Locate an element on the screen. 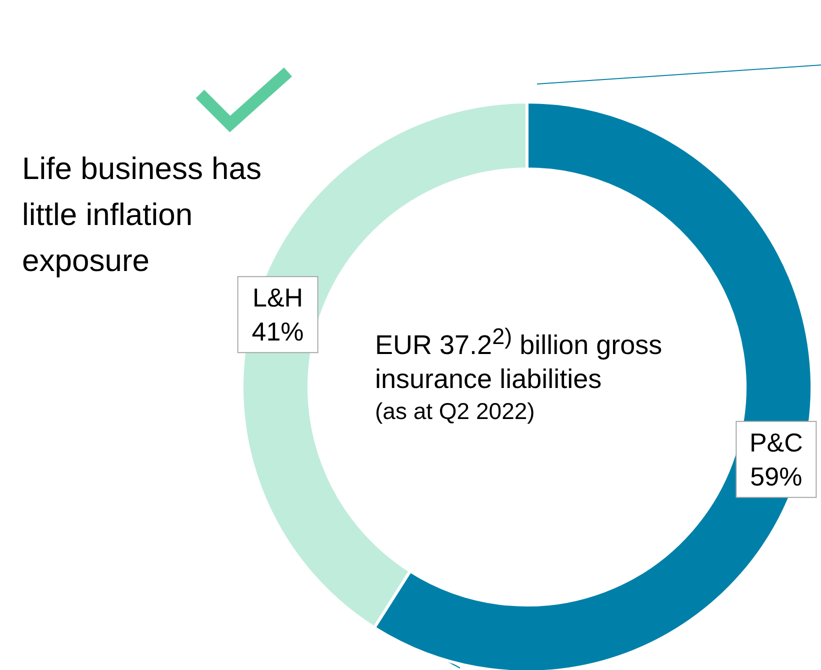 This screenshot has height=670, width=821. slice-label: P&C is located at coordinates (776, 442).